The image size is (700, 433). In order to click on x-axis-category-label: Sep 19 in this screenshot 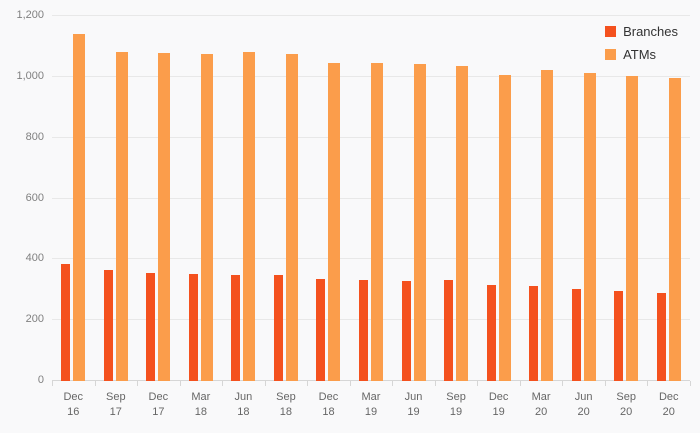, I will do `click(456, 404)`.